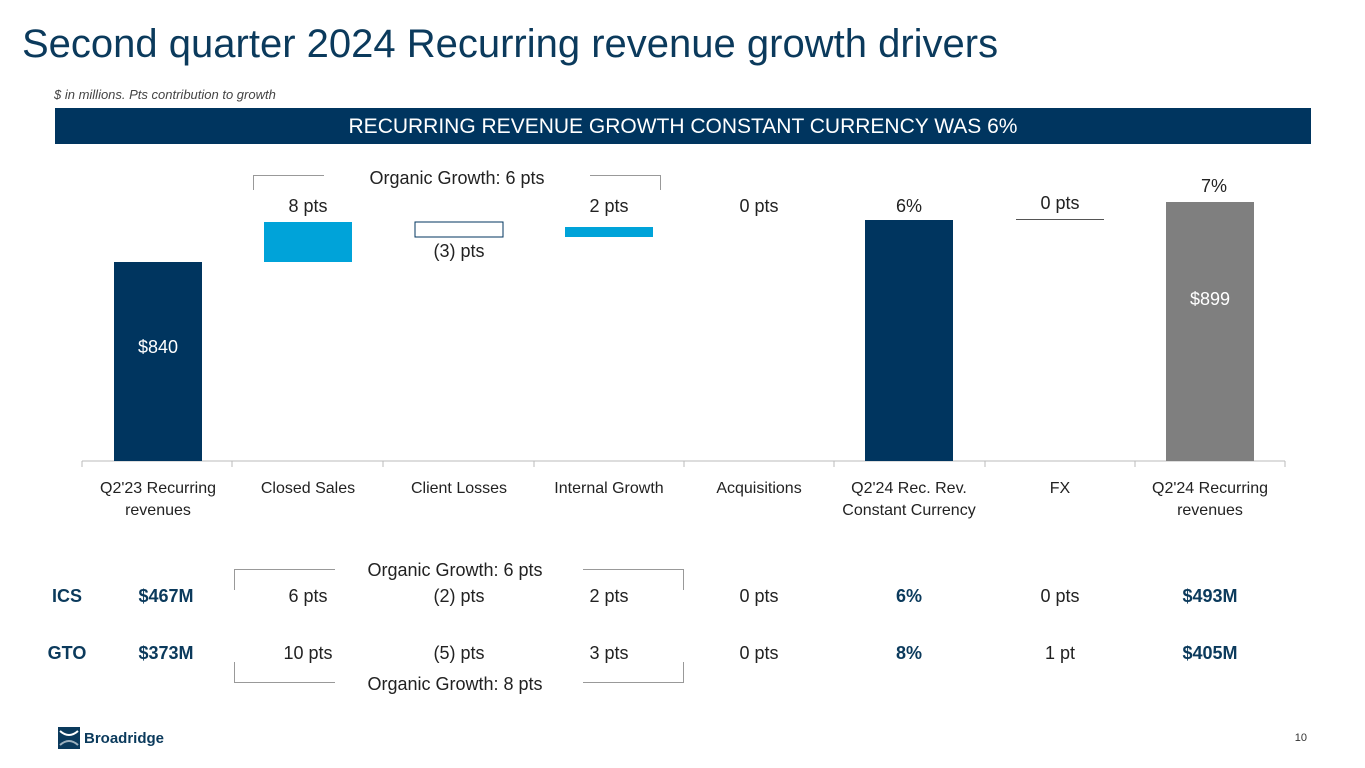 The image size is (1365, 768). What do you see at coordinates (1214, 186) in the screenshot?
I see `end-growth-label: 7%` at bounding box center [1214, 186].